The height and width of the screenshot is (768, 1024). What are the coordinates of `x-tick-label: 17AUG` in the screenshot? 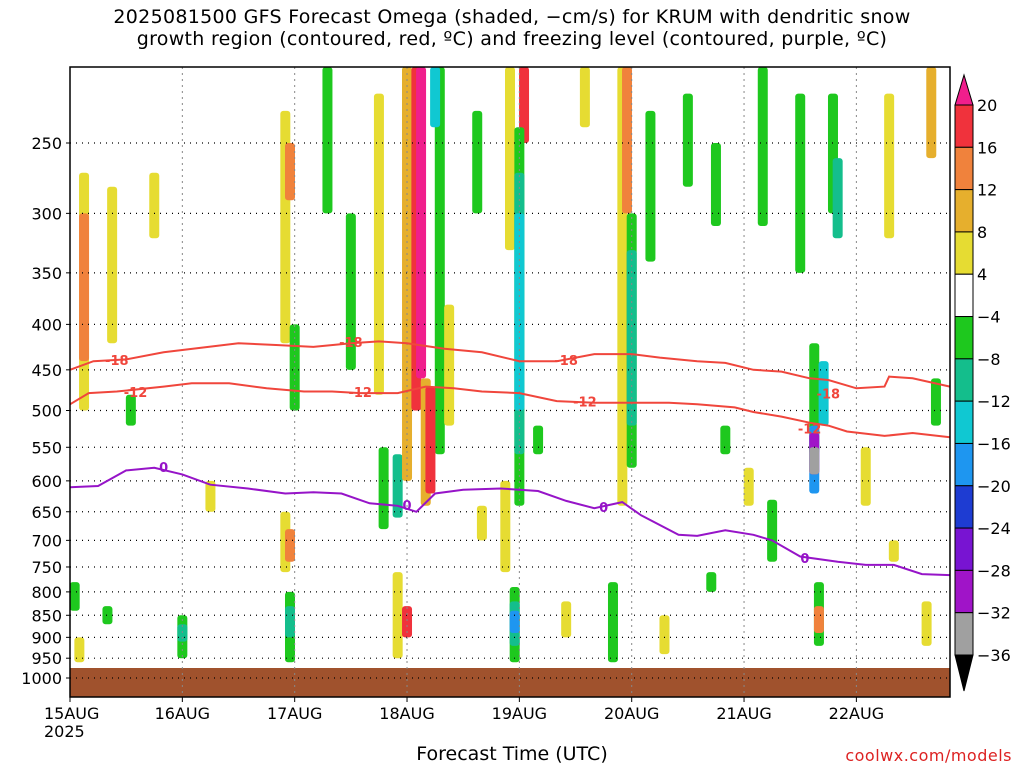 It's located at (294, 713).